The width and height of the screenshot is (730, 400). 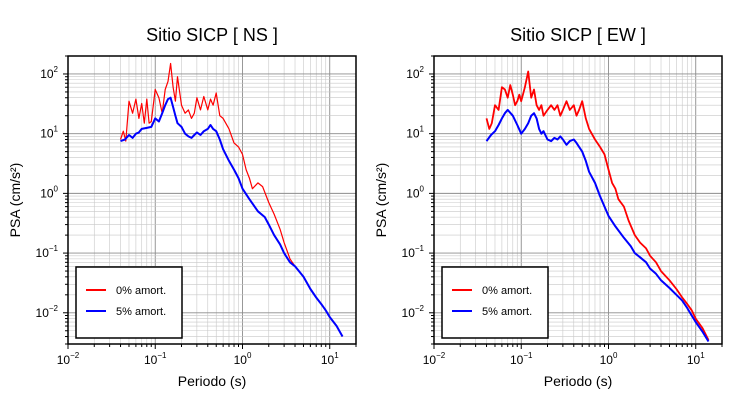 What do you see at coordinates (212, 35) in the screenshot?
I see `chart-title: Sitio SICP [ NS ]` at bounding box center [212, 35].